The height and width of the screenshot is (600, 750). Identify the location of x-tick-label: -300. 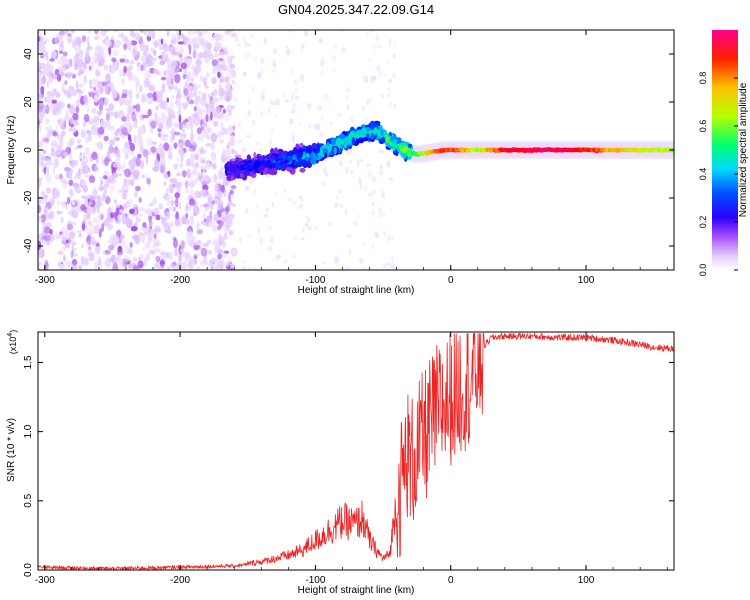
(45, 280).